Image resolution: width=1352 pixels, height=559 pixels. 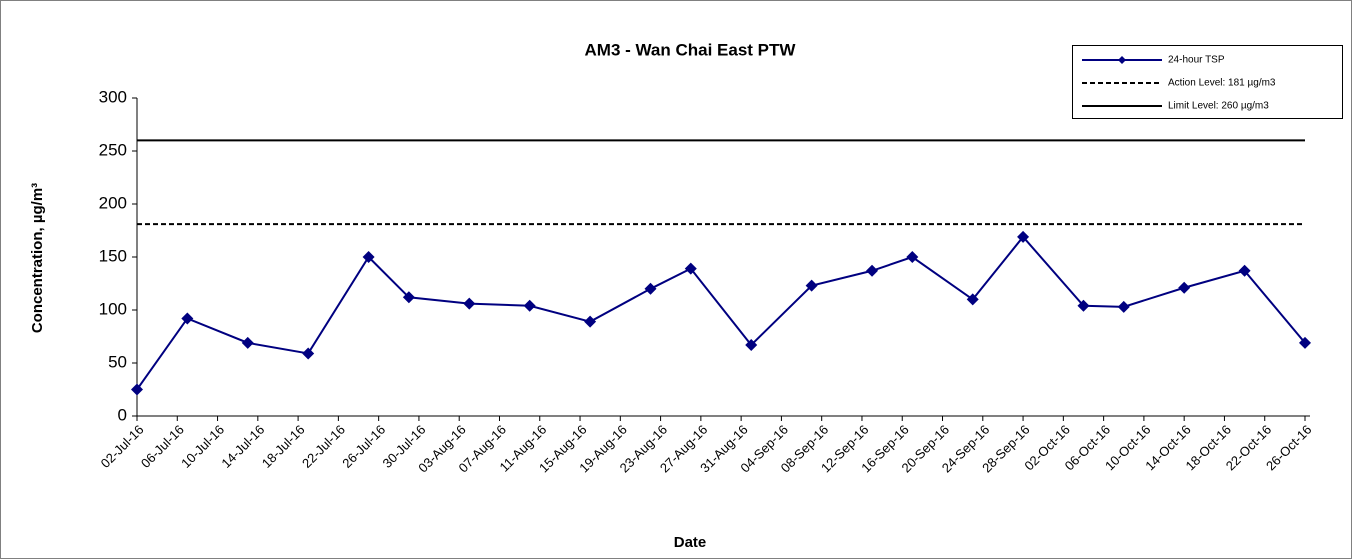 What do you see at coordinates (37, 258) in the screenshot?
I see `y-axis-label: Concentration, µg/m³` at bounding box center [37, 258].